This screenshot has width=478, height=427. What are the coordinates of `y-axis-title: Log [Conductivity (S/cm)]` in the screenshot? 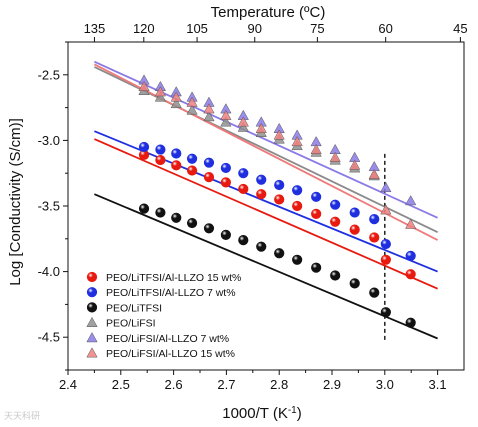 It's located at (15, 202).